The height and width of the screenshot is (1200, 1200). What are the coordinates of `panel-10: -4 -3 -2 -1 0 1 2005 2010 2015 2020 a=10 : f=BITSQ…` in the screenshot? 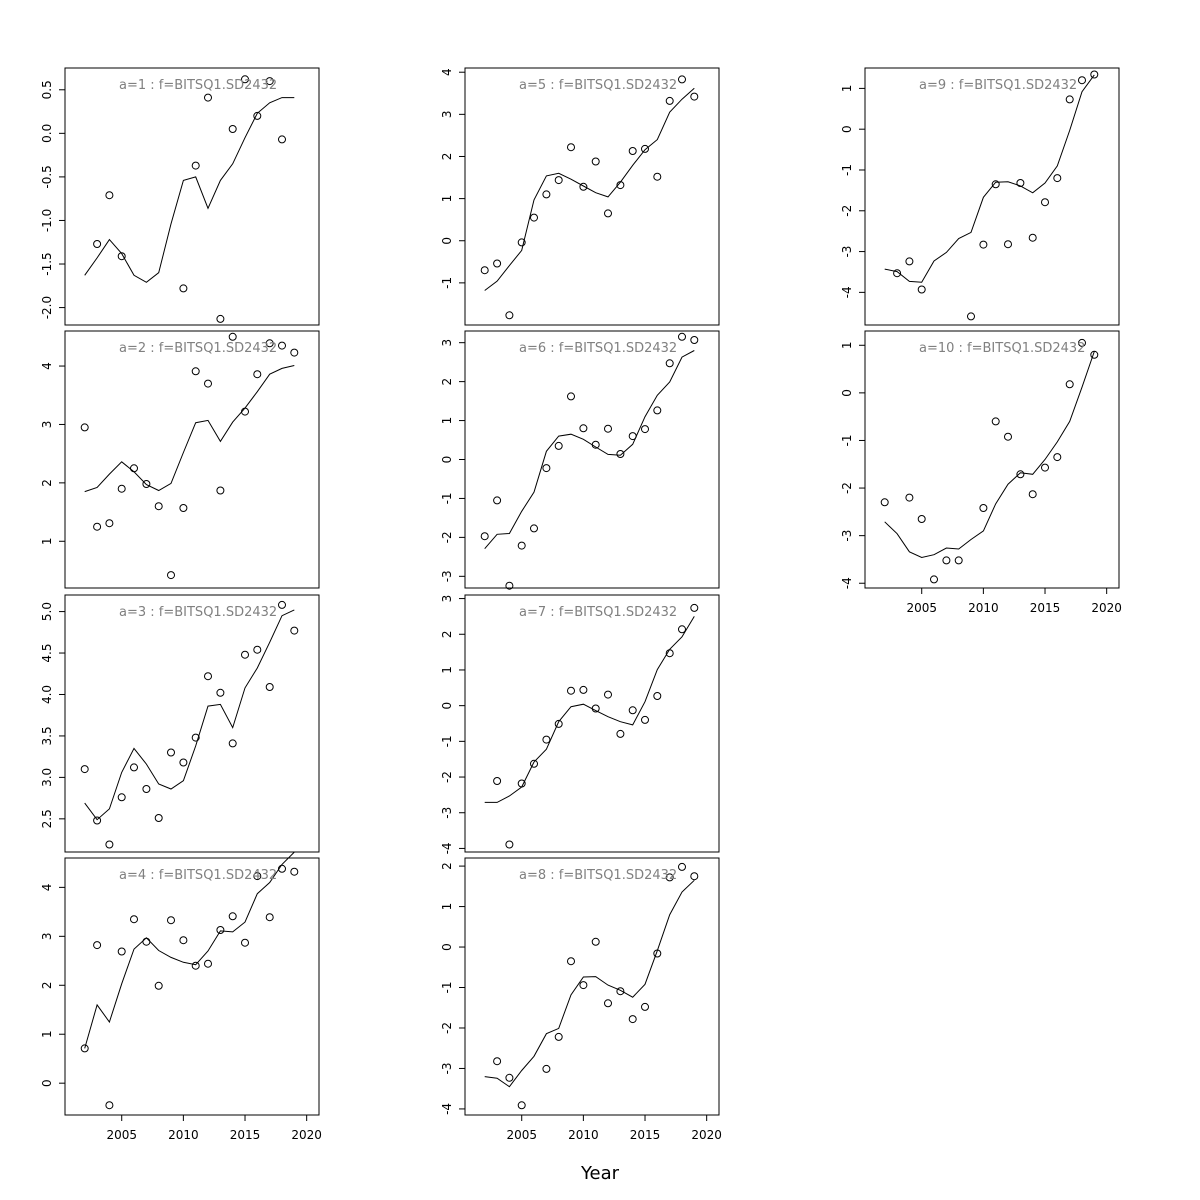 It's located at (981, 472).